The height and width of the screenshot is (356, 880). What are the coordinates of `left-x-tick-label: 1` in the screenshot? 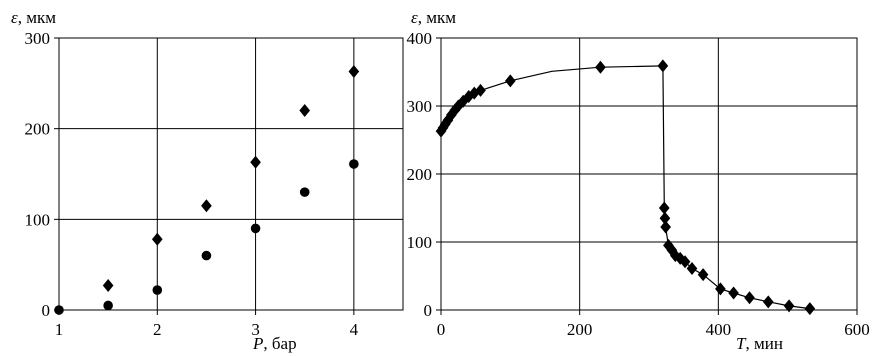 It's located at (59, 329).